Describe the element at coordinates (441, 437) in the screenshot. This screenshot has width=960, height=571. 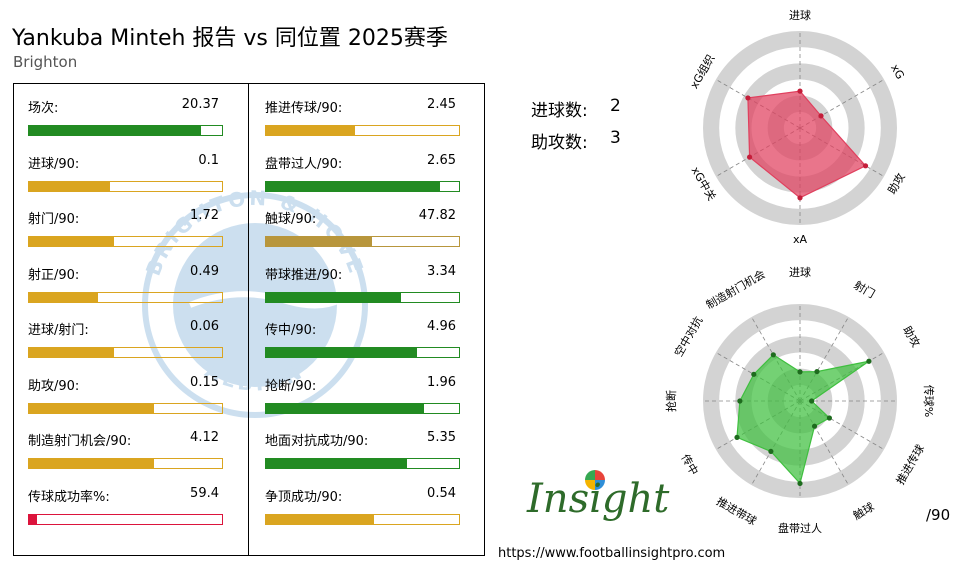
I see `stat-value: 5.35` at that location.